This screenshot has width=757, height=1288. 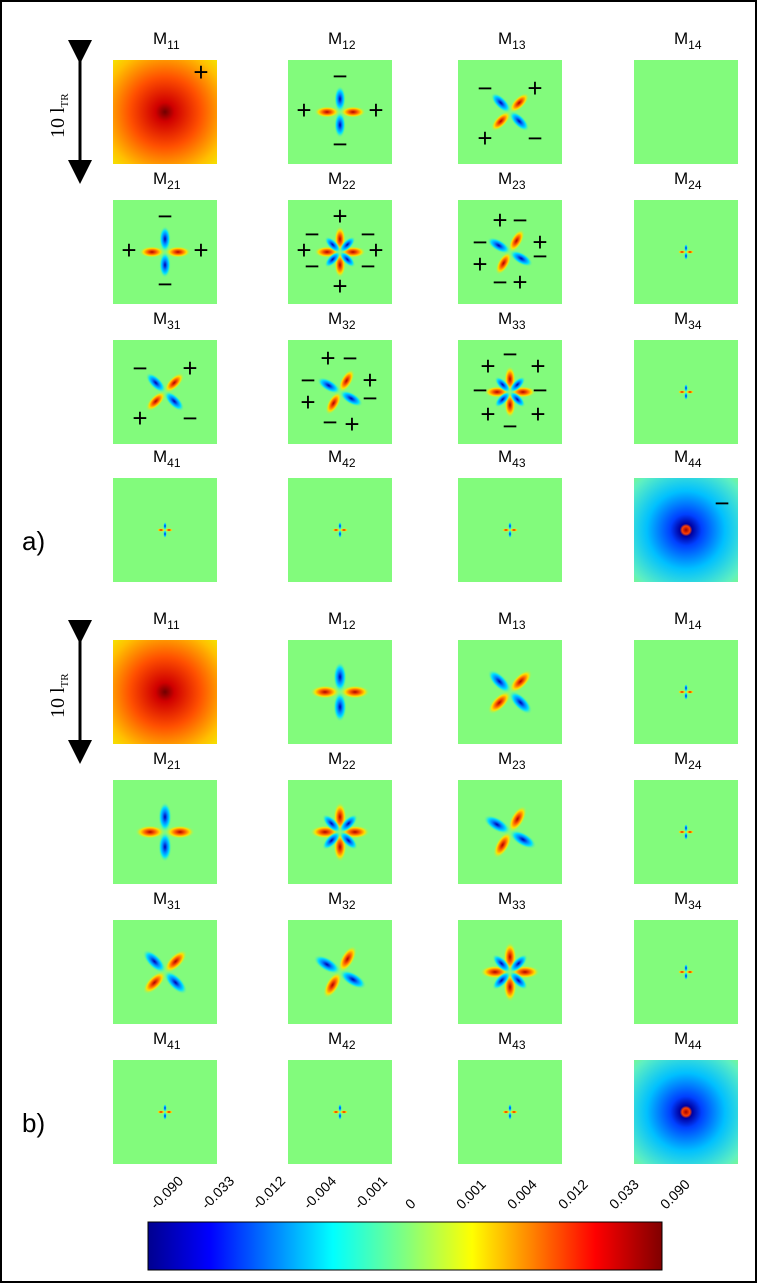 I want to click on matrix-cell: M13− ++ −, so click(x=510, y=96).